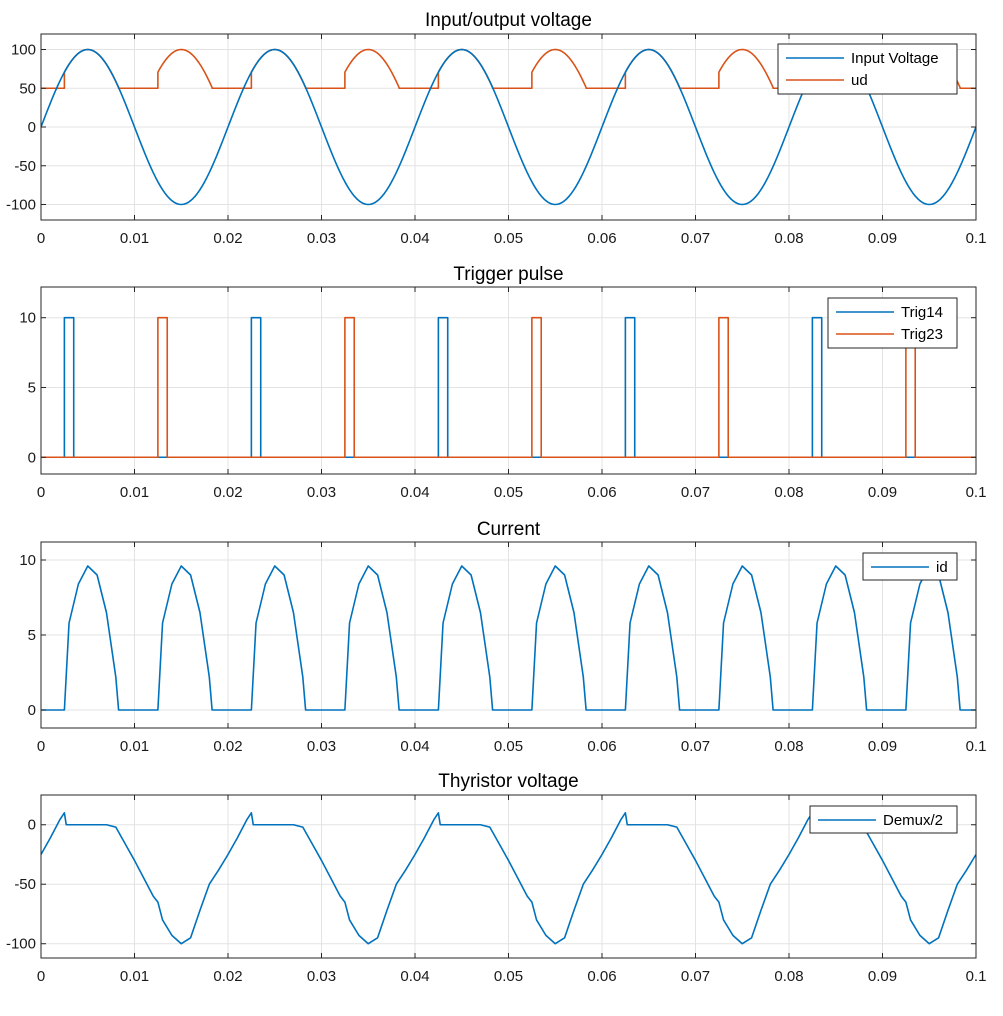 The width and height of the screenshot is (1003, 1016). I want to click on legend-label: Demux/2, so click(913, 820).